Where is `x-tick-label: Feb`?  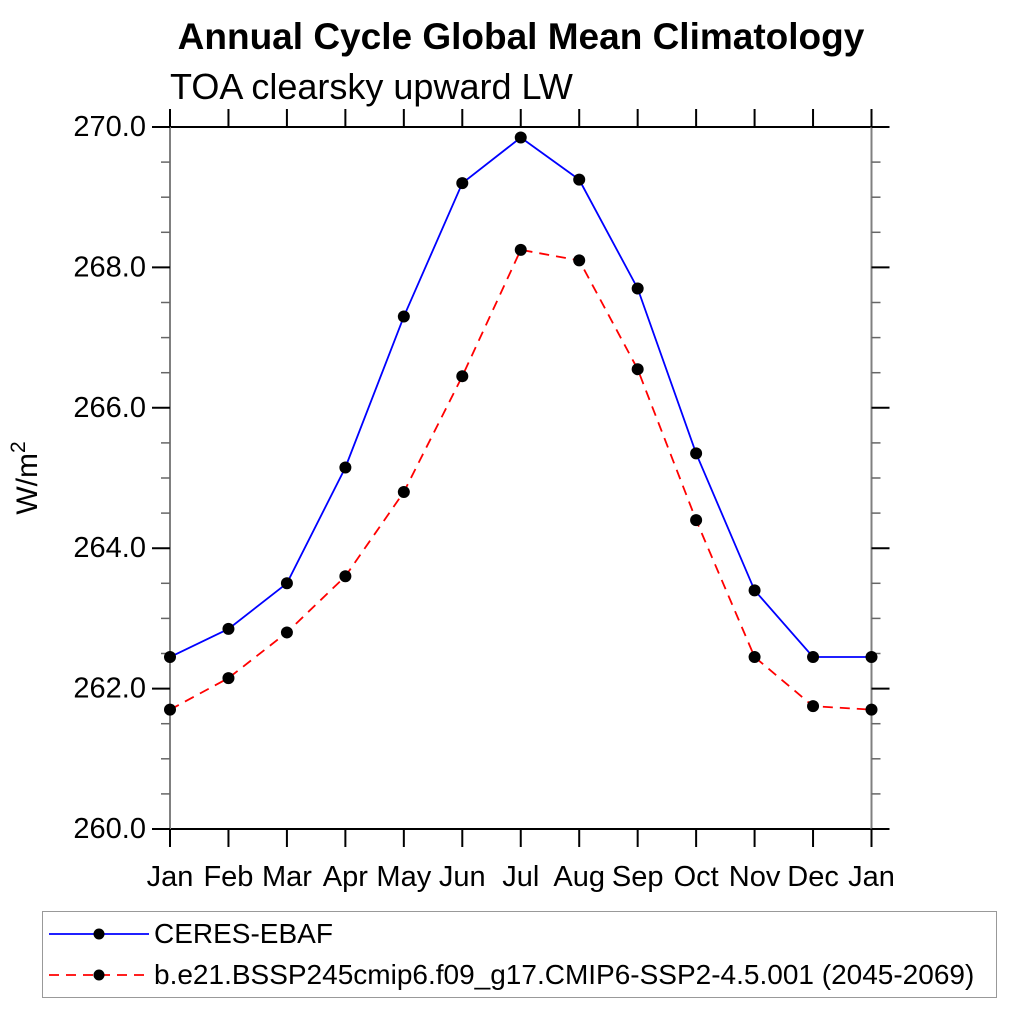
x-tick-label: Feb is located at coordinates (228, 877).